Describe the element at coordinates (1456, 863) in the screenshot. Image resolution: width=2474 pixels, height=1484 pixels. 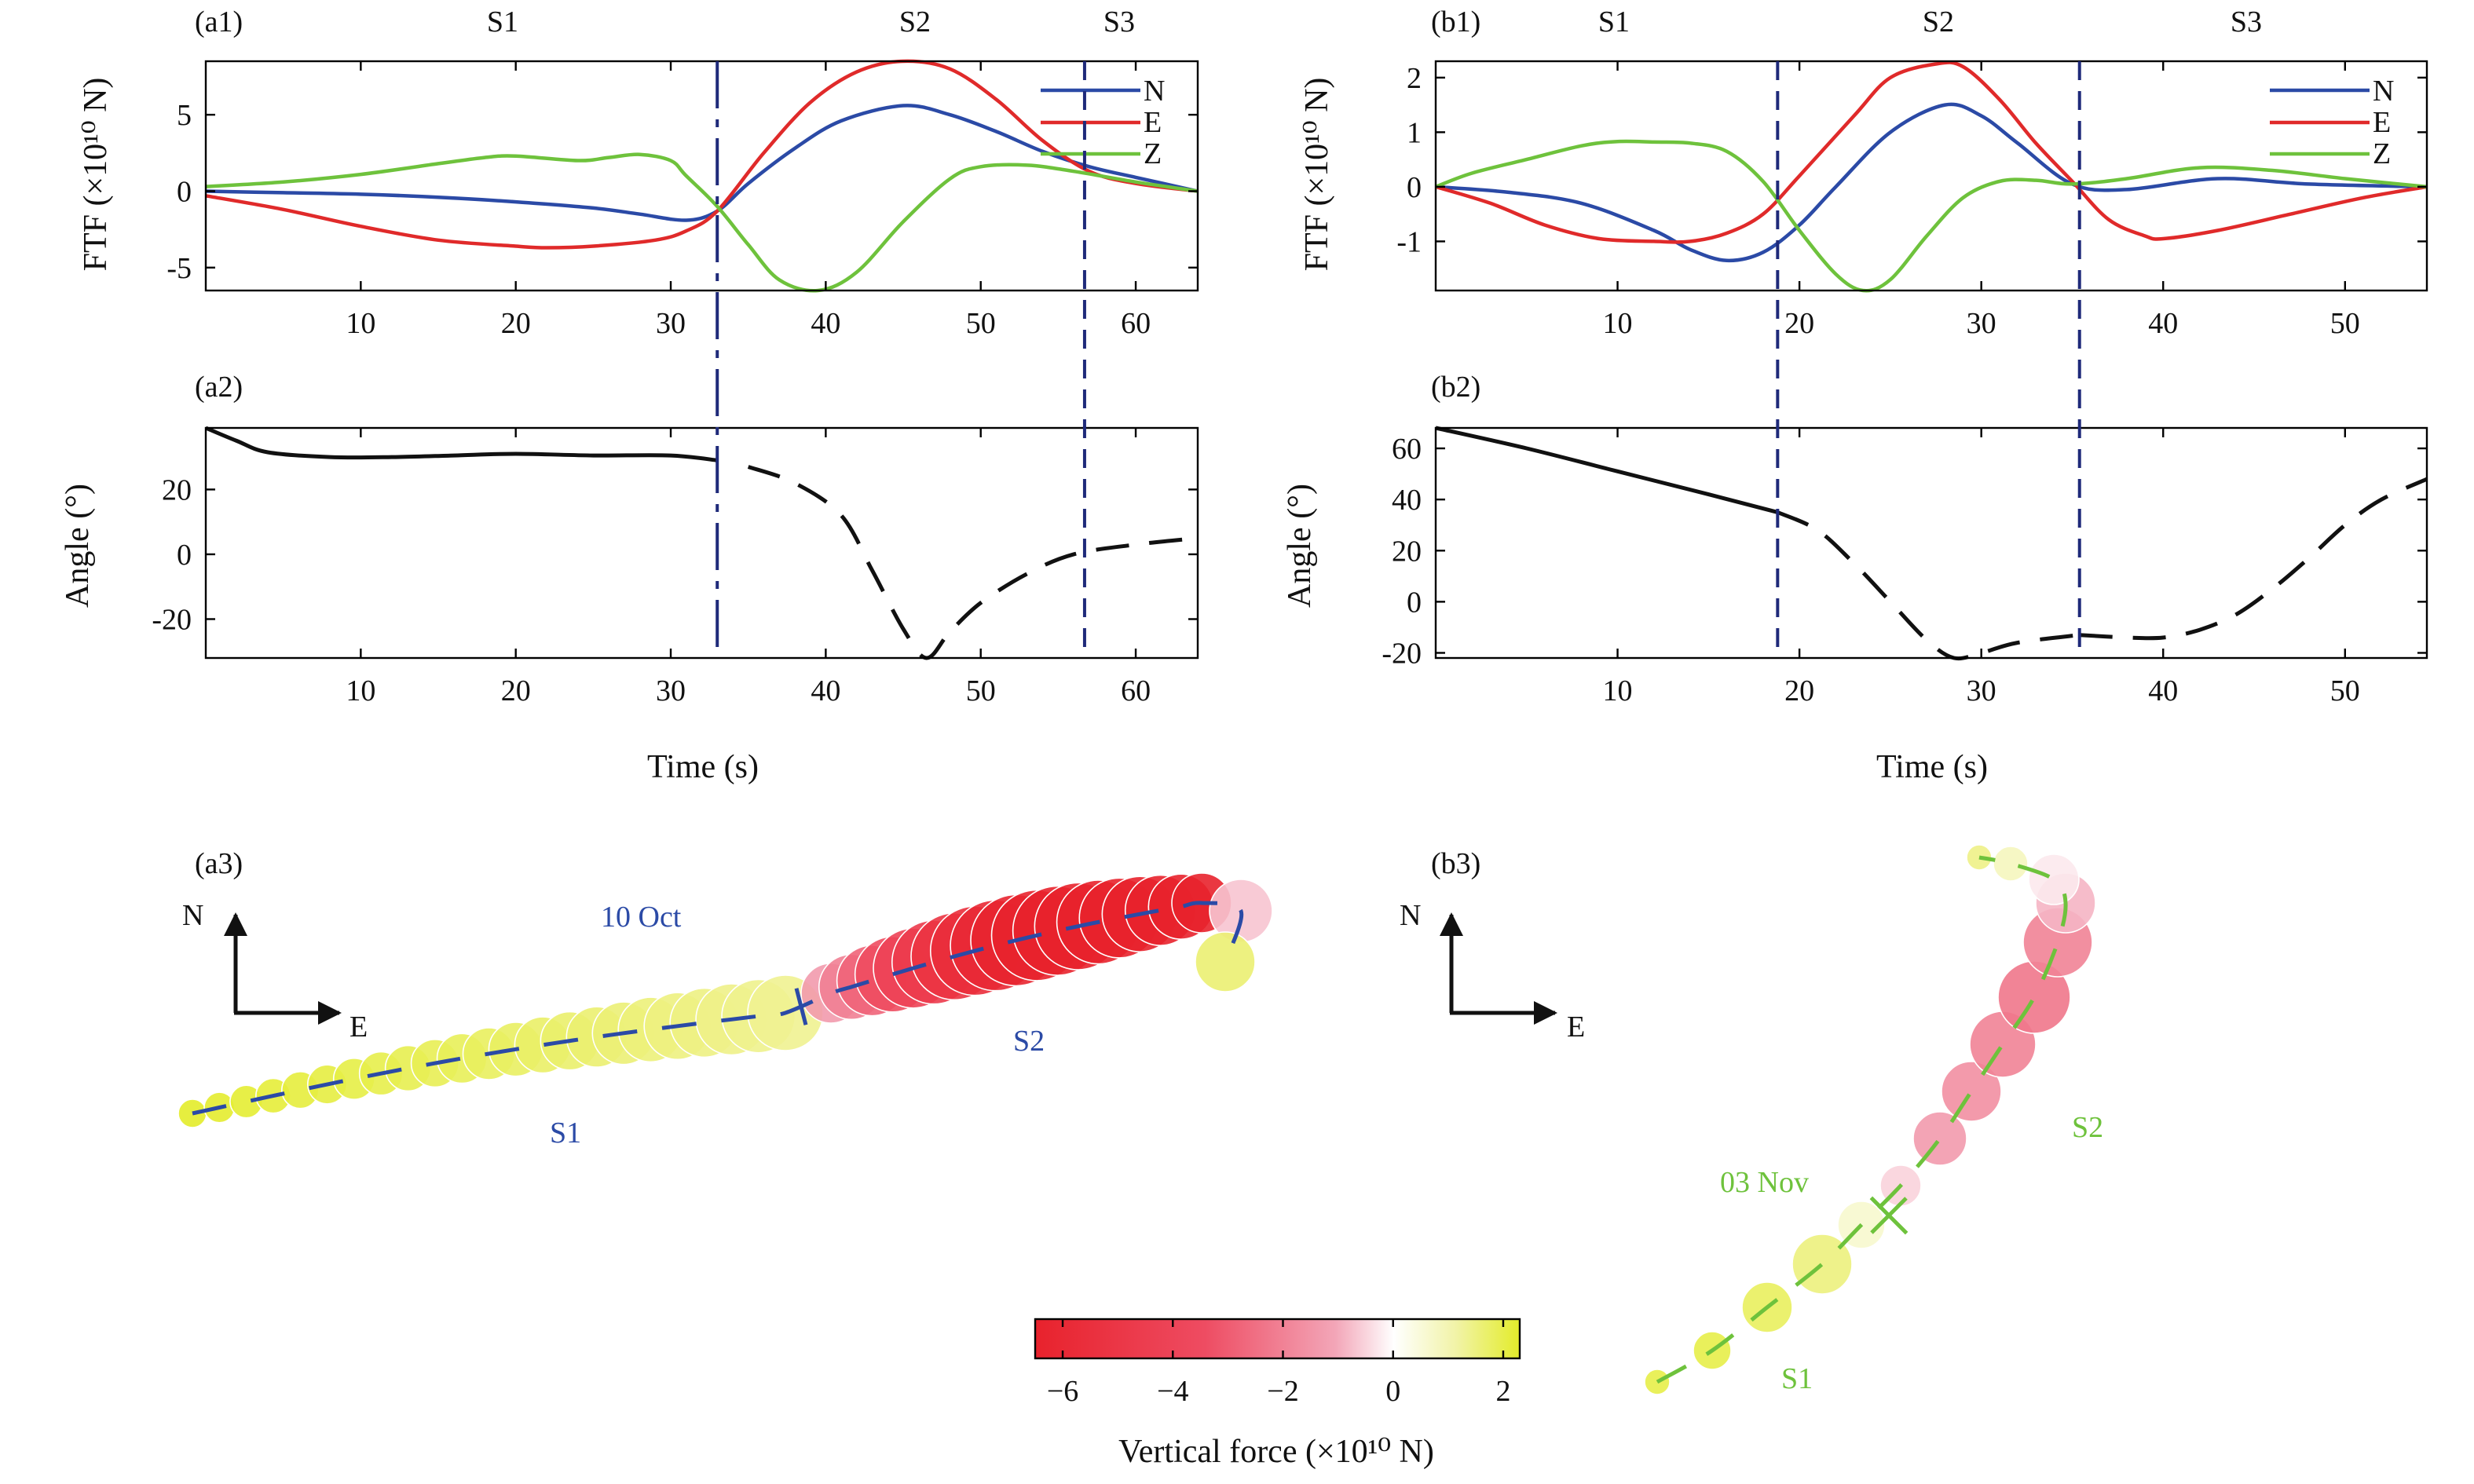
I see `panel-label-b3: (b3)` at that location.